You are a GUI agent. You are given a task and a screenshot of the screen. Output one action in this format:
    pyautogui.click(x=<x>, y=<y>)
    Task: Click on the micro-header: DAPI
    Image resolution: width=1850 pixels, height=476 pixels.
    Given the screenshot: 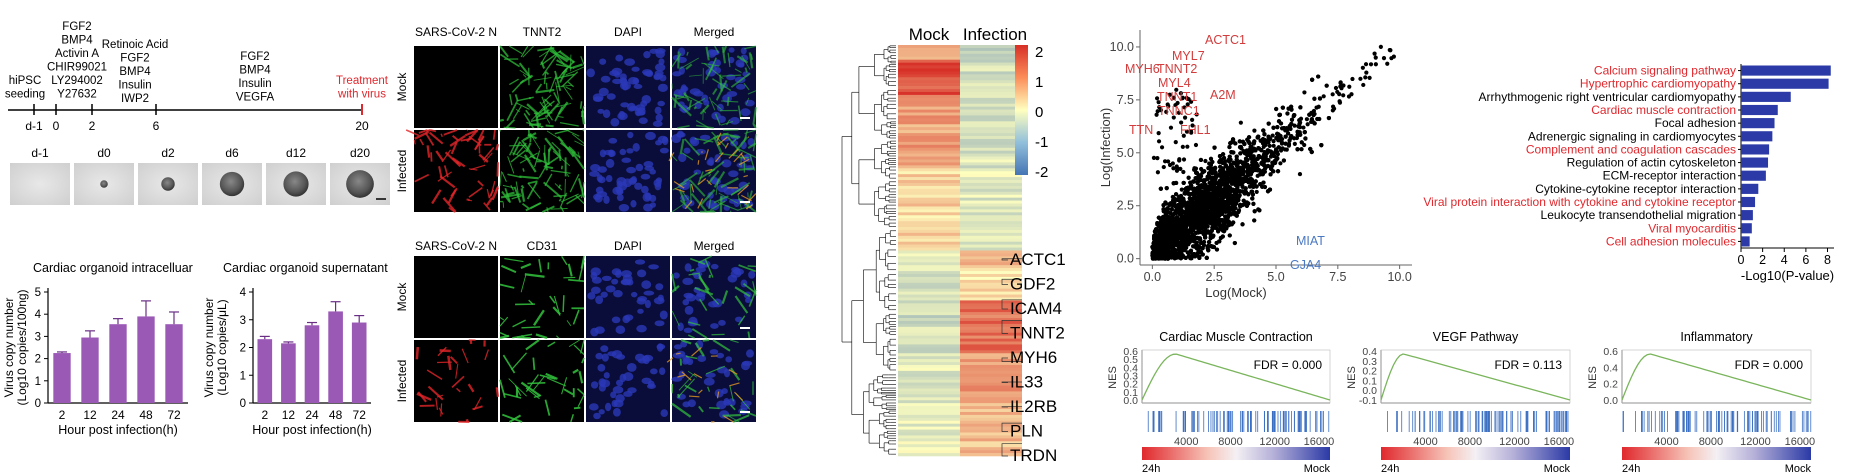 What is the action you would take?
    pyautogui.click(x=628, y=246)
    